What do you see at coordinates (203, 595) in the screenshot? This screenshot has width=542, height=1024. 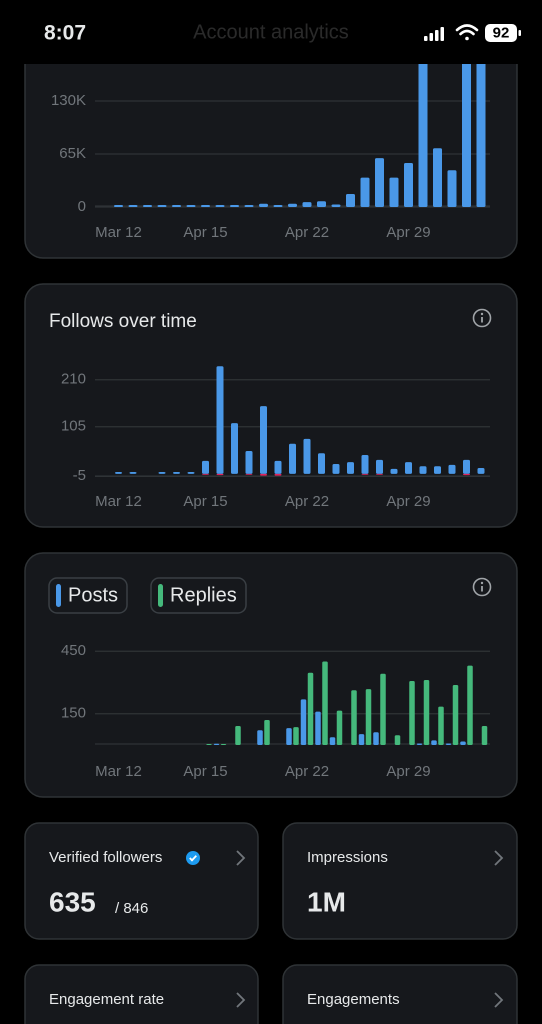 I see `legend-label: Replies` at bounding box center [203, 595].